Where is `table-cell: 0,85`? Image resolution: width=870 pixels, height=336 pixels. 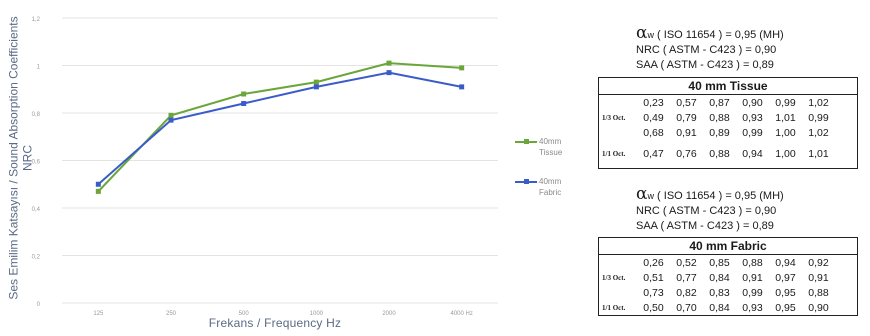
table-cell: 0,85 is located at coordinates (719, 262).